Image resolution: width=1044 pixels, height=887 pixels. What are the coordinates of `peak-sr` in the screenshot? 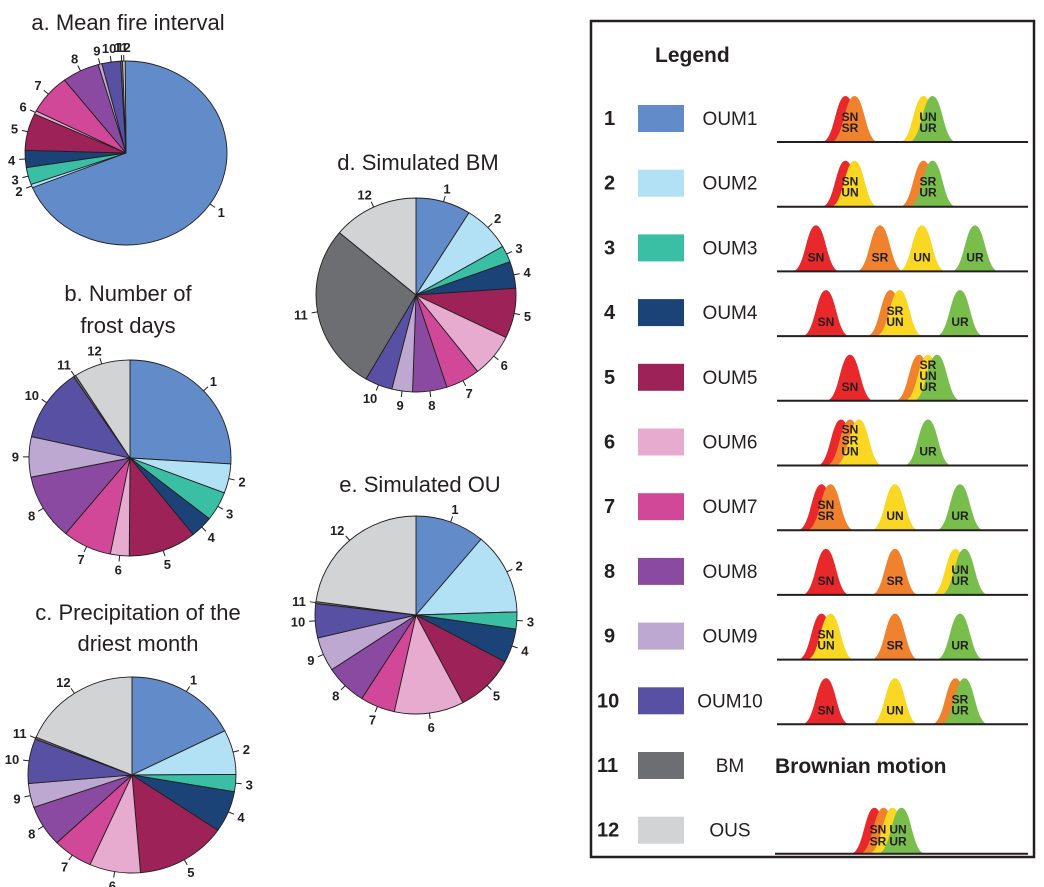 It's located at (854, 119).